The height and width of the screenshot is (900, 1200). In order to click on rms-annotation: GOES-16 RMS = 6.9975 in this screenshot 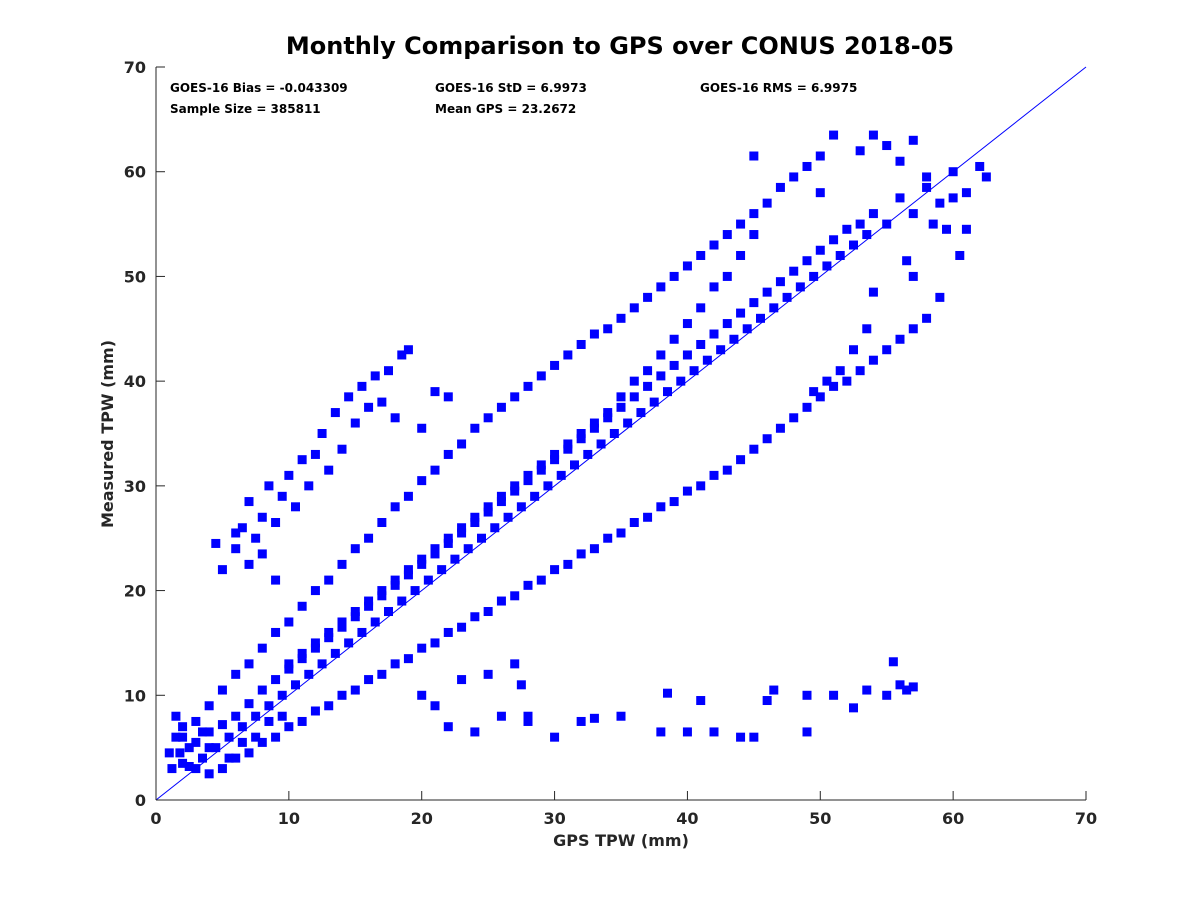, I will do `click(778, 88)`.